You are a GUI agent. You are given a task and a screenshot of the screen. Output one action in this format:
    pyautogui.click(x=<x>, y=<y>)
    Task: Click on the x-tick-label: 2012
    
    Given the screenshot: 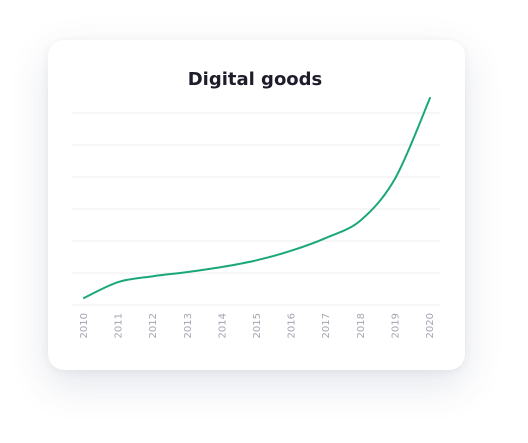 What is the action you would take?
    pyautogui.click(x=153, y=325)
    